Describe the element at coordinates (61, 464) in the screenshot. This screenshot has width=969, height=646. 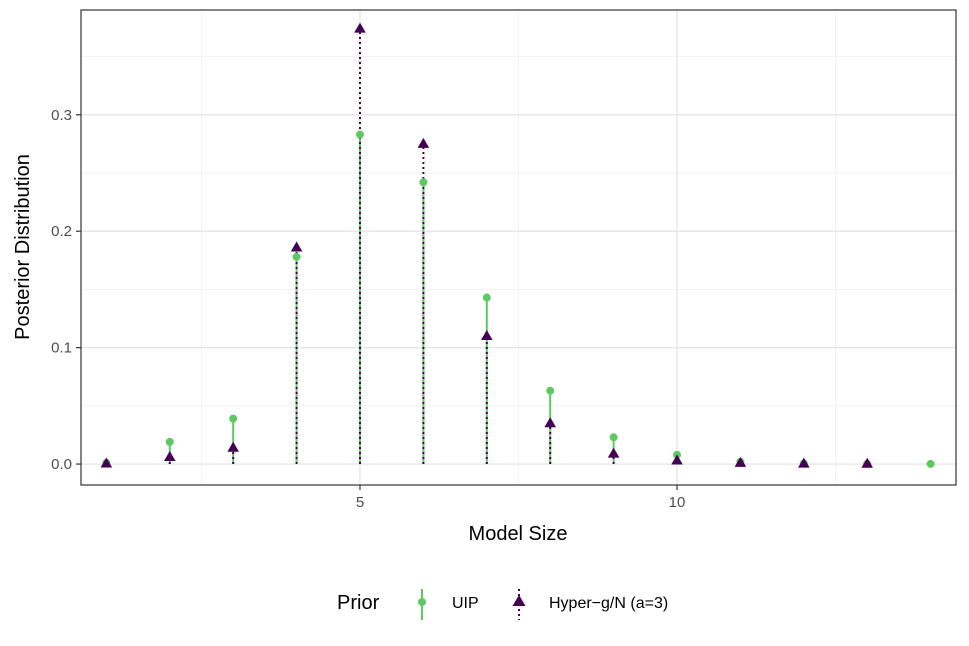
I see `y-tick-label: 0.0` at that location.